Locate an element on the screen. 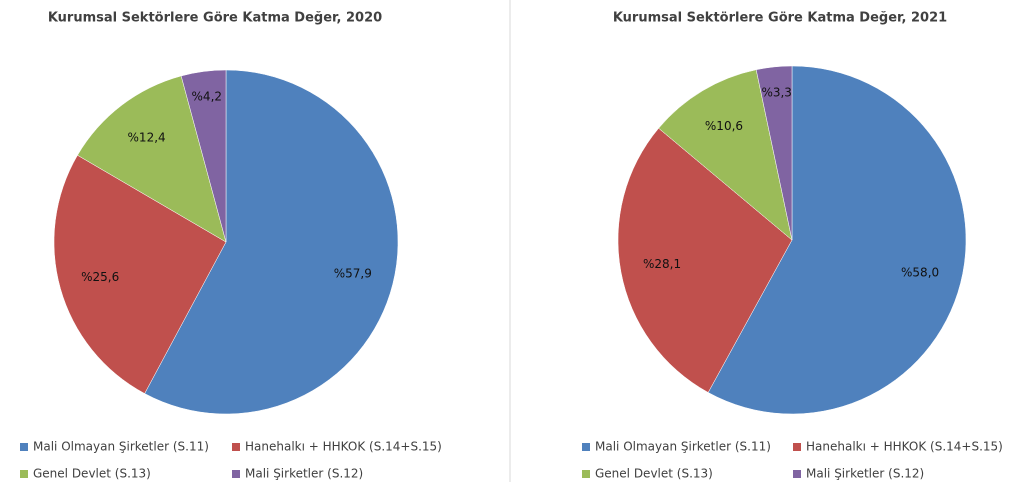 The height and width of the screenshot is (482, 1024). data-label: %10,6 is located at coordinates (724, 126).